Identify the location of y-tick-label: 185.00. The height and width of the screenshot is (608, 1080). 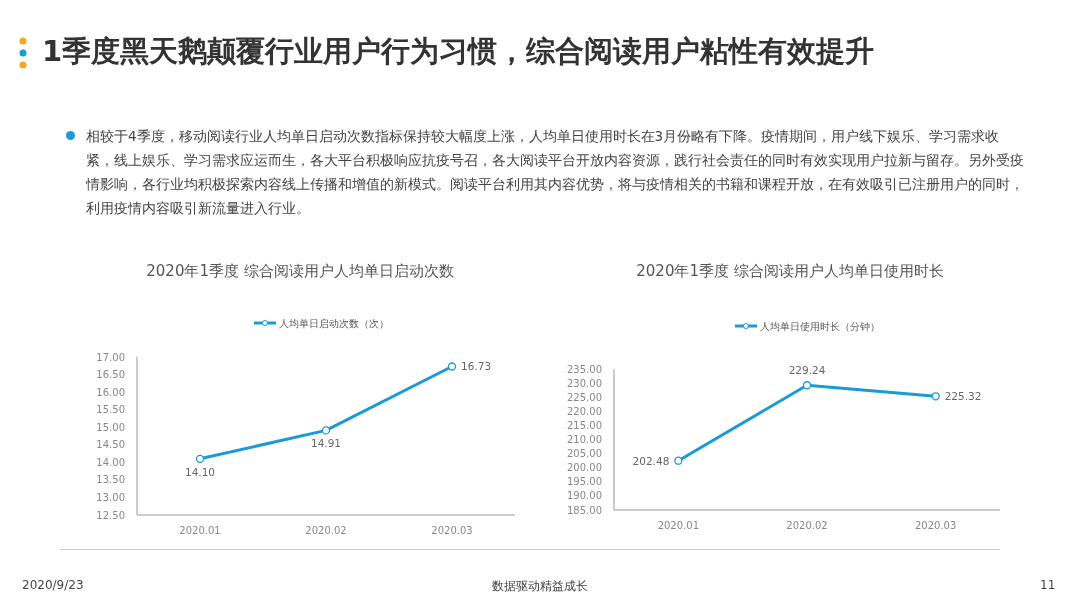
(584, 510).